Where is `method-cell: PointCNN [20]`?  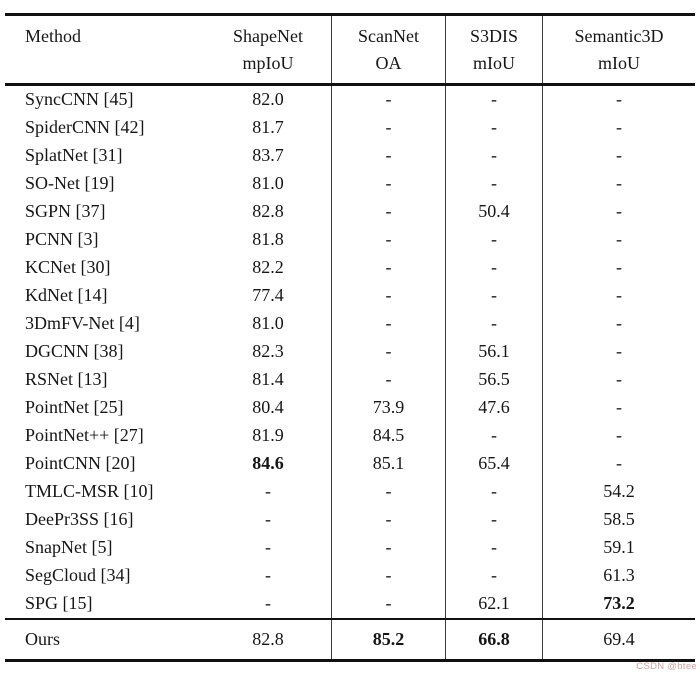 method-cell: PointCNN [20] is located at coordinates (80, 463).